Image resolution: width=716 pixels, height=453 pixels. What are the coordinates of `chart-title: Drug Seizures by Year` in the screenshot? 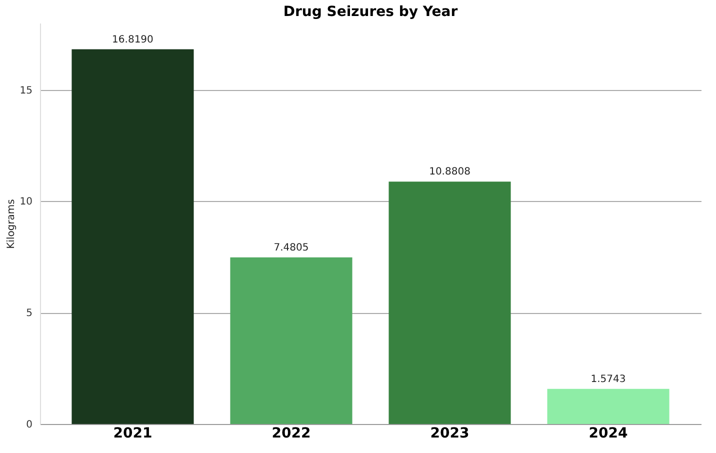 It's located at (370, 12).